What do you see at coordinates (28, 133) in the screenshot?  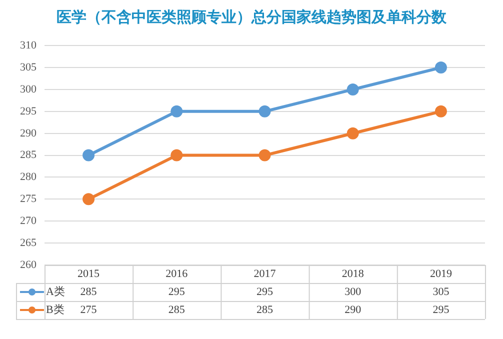 I see `y-tick-label: 290` at bounding box center [28, 133].